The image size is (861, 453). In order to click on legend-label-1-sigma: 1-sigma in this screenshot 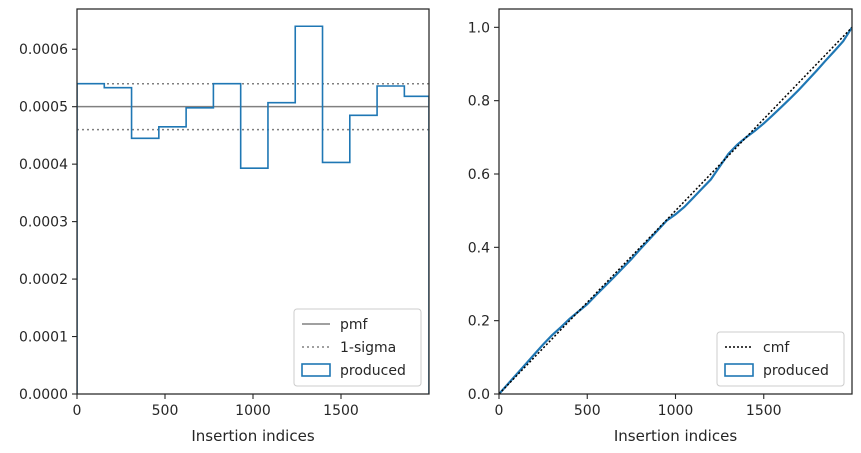, I will do `click(368, 348)`.